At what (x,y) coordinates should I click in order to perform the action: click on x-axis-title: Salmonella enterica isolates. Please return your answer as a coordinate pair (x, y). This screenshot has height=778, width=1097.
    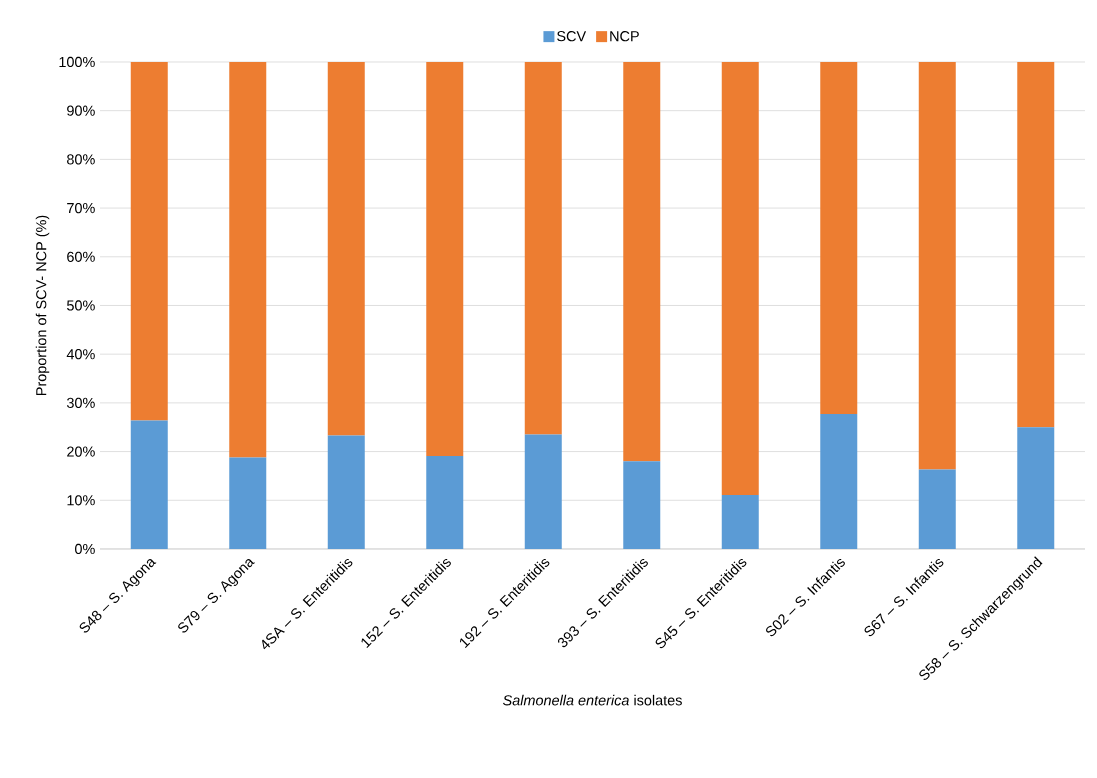
    Looking at the image, I should click on (592, 700).